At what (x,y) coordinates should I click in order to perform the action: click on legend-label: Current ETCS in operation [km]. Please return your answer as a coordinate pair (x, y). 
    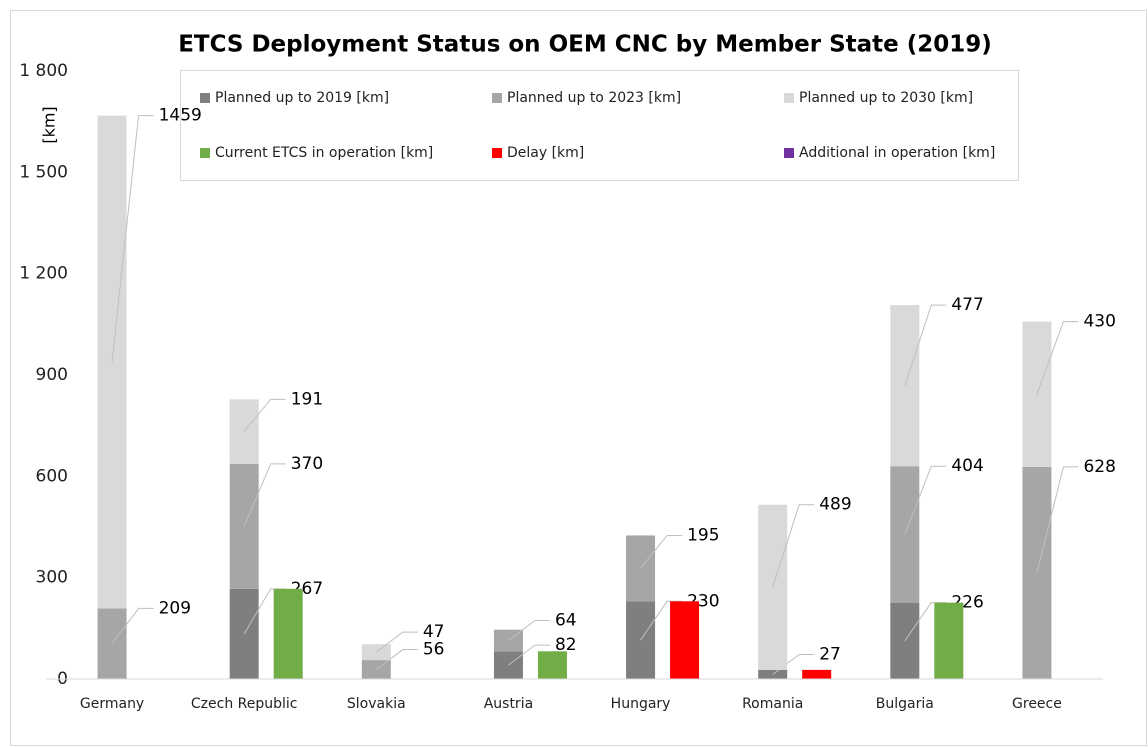
    Looking at the image, I should click on (324, 153).